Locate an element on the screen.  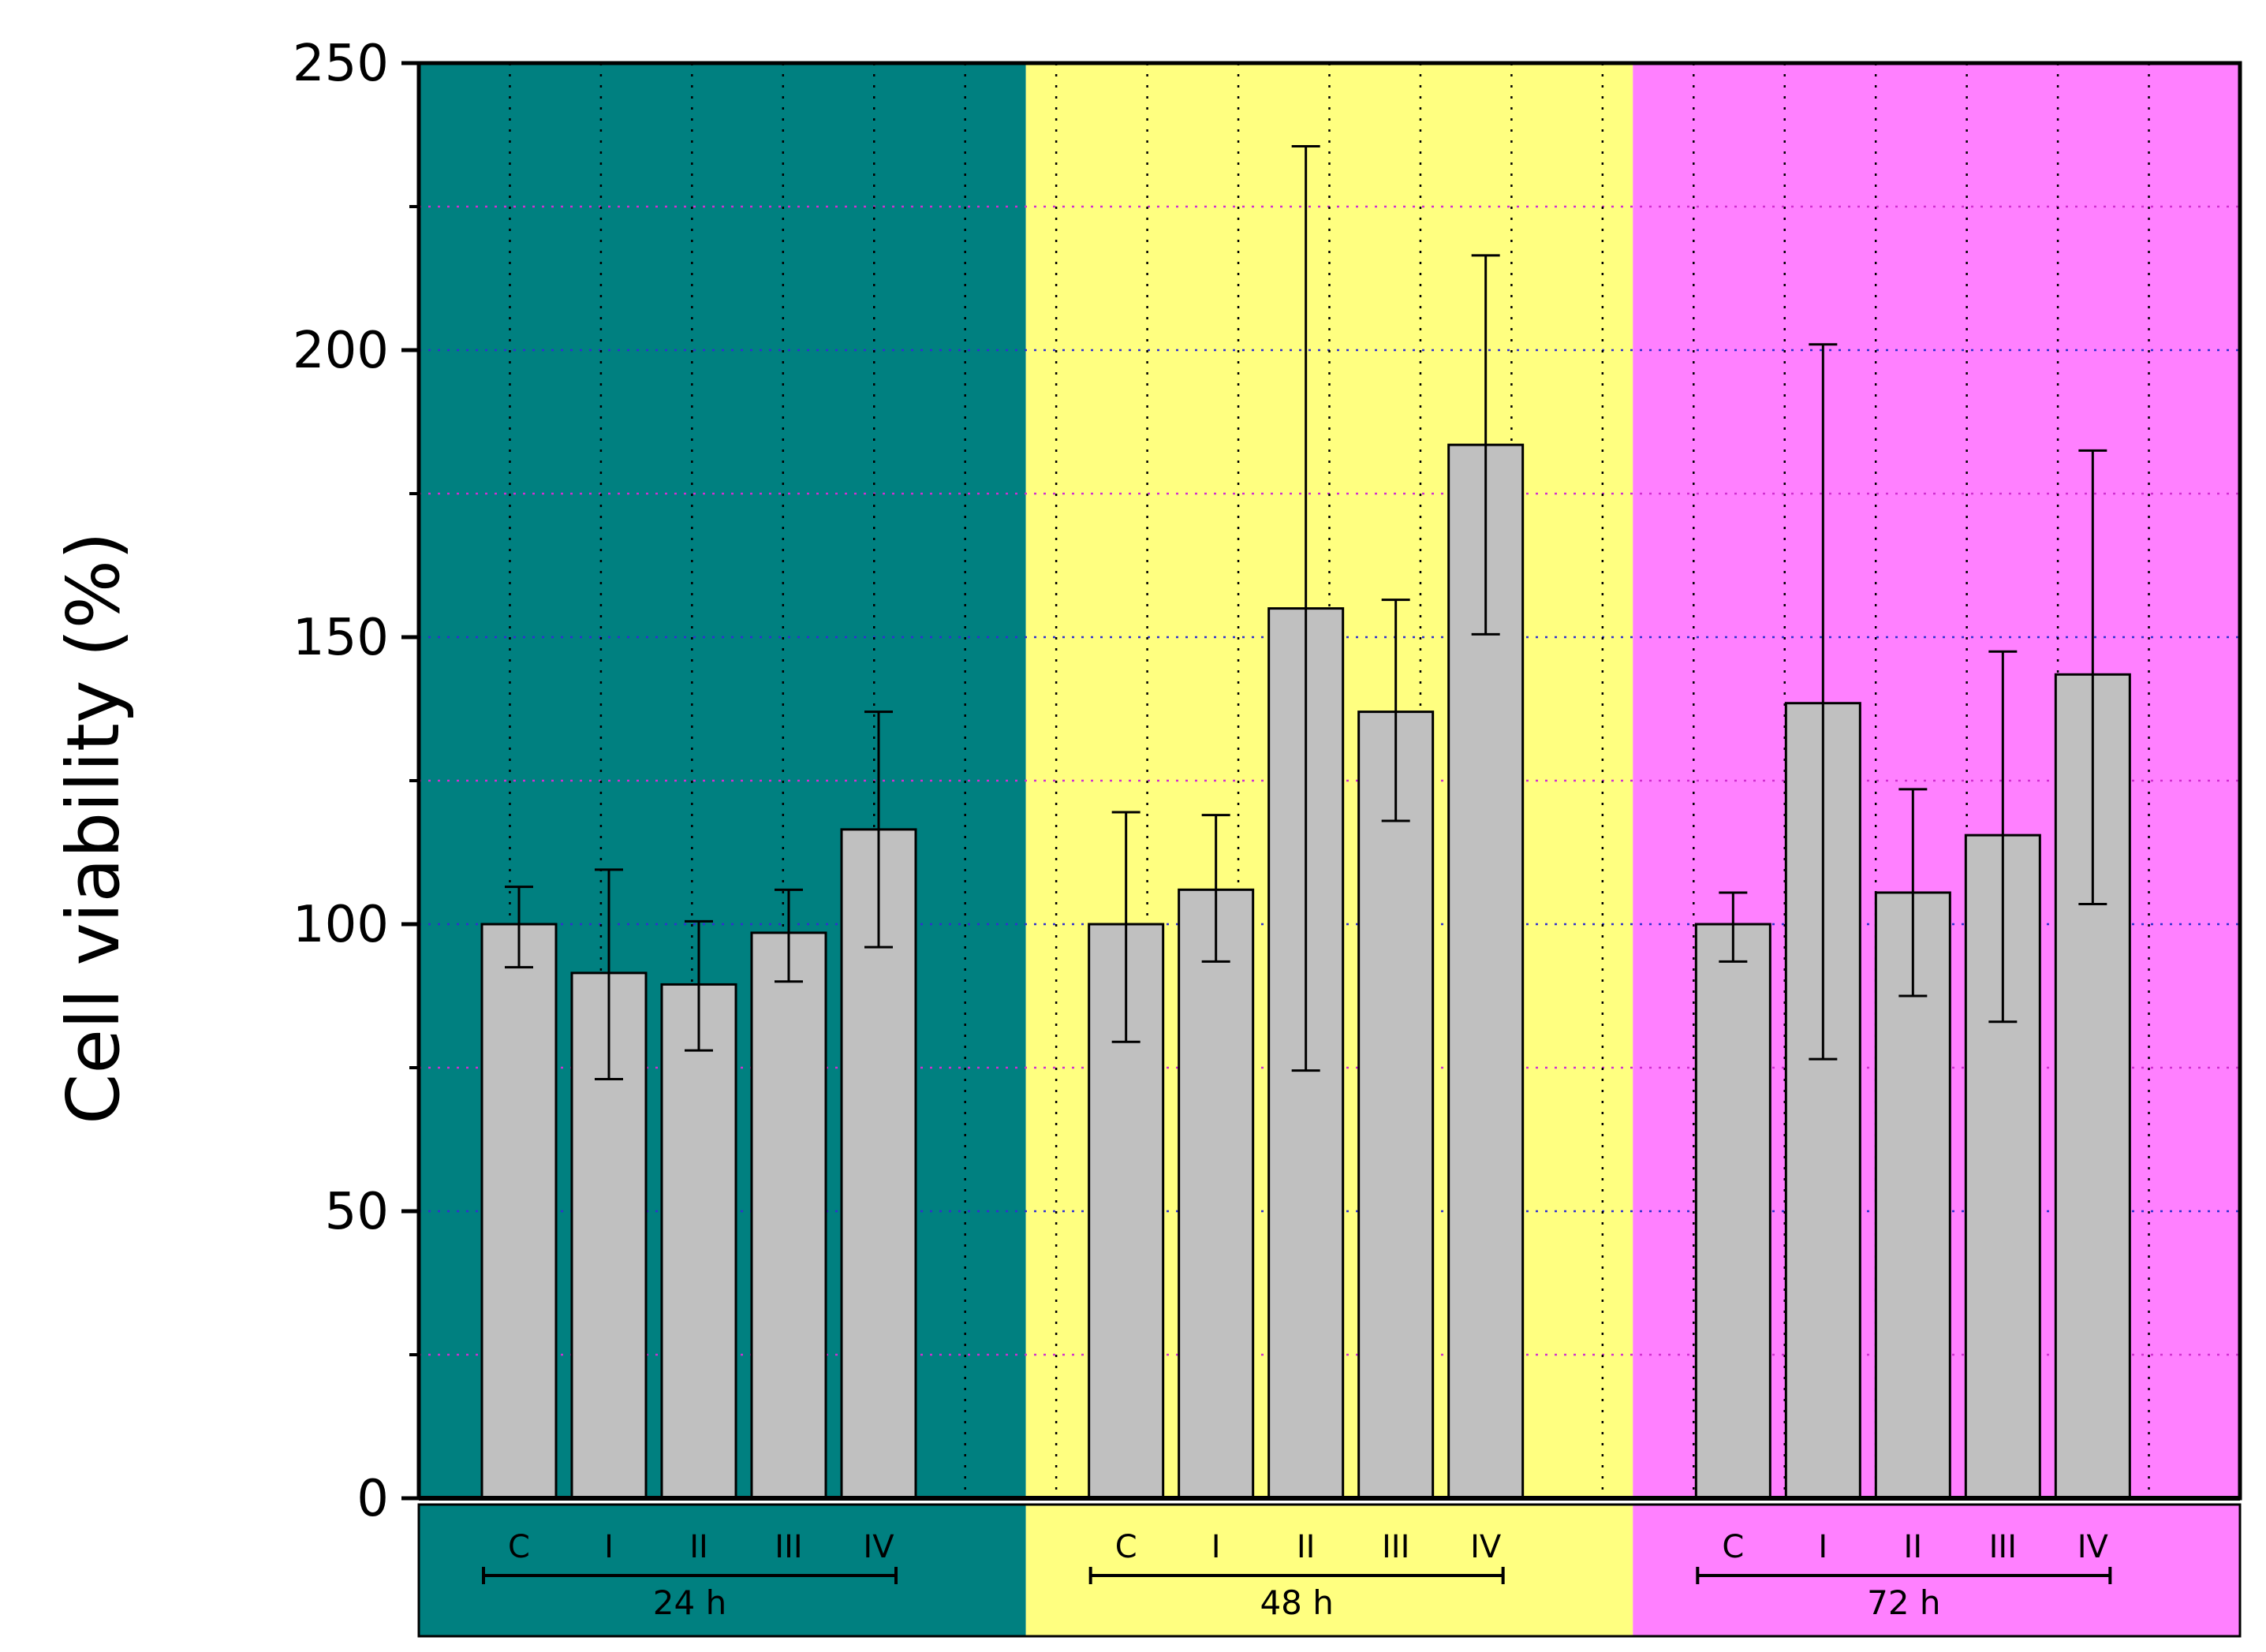
y-tick-label: 250 is located at coordinates (341, 64).